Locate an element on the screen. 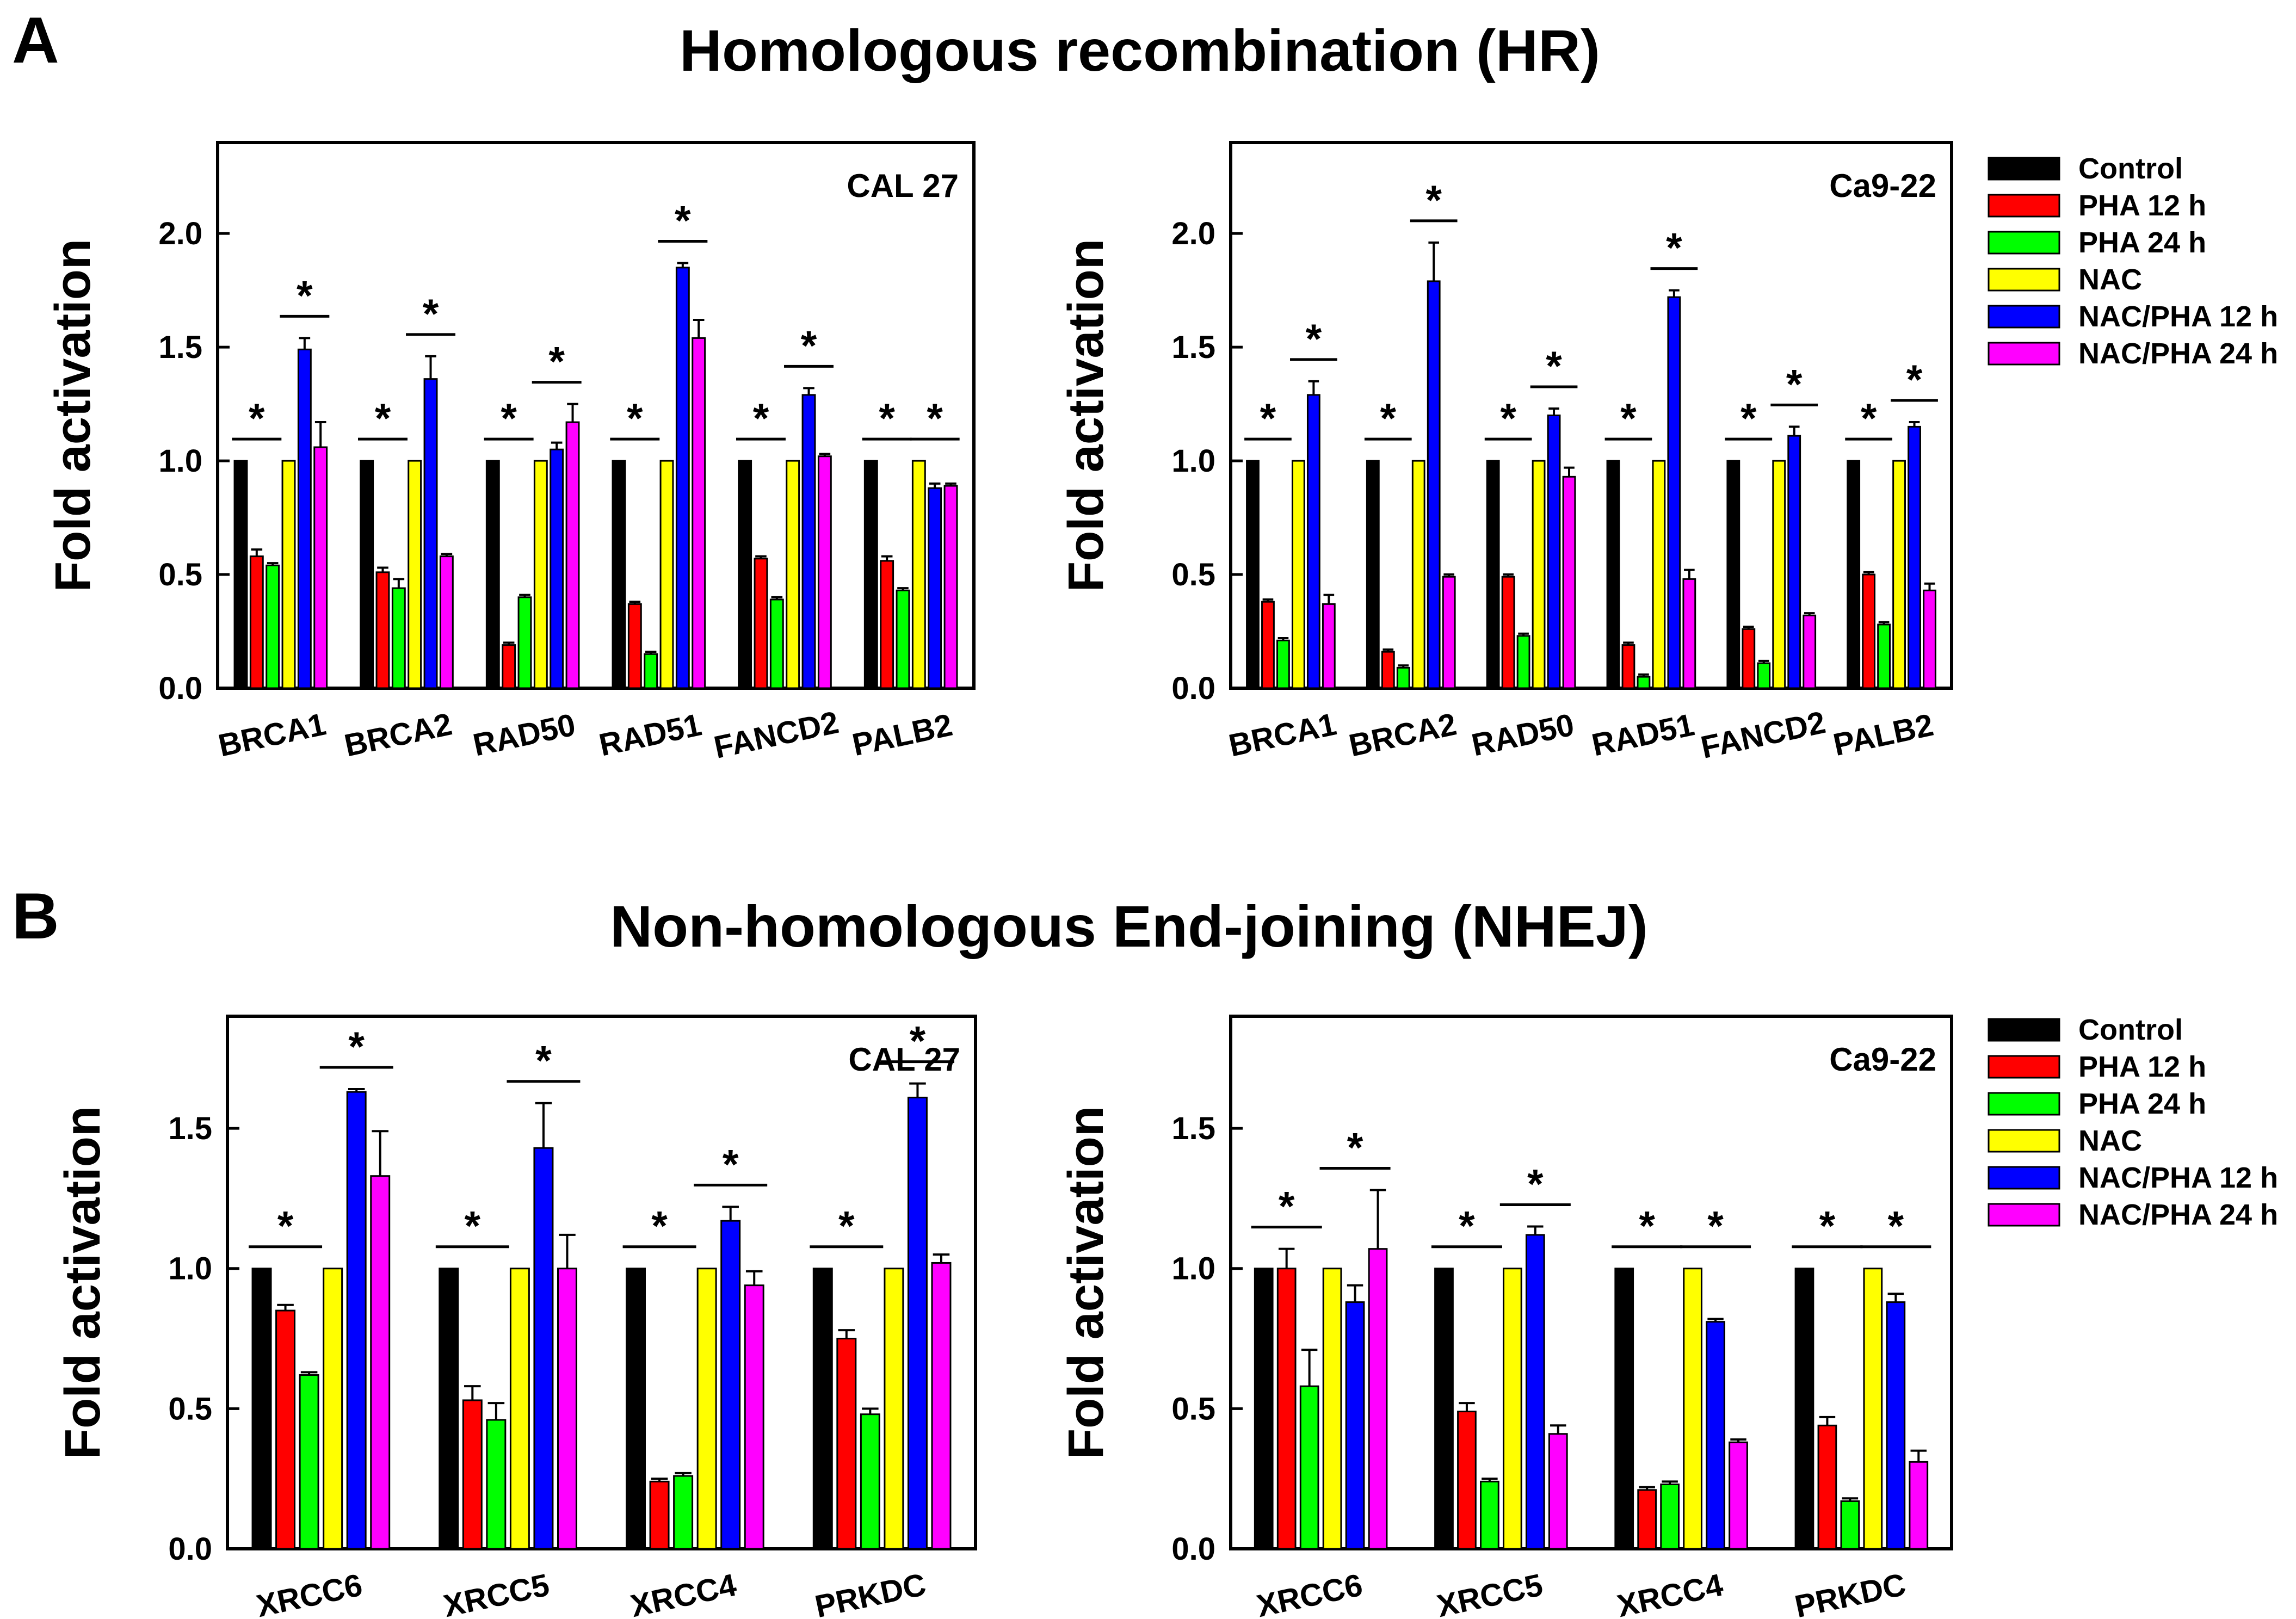 The width and height of the screenshot is (2296, 1619). category-label: XRCC6 is located at coordinates (1310, 1593).